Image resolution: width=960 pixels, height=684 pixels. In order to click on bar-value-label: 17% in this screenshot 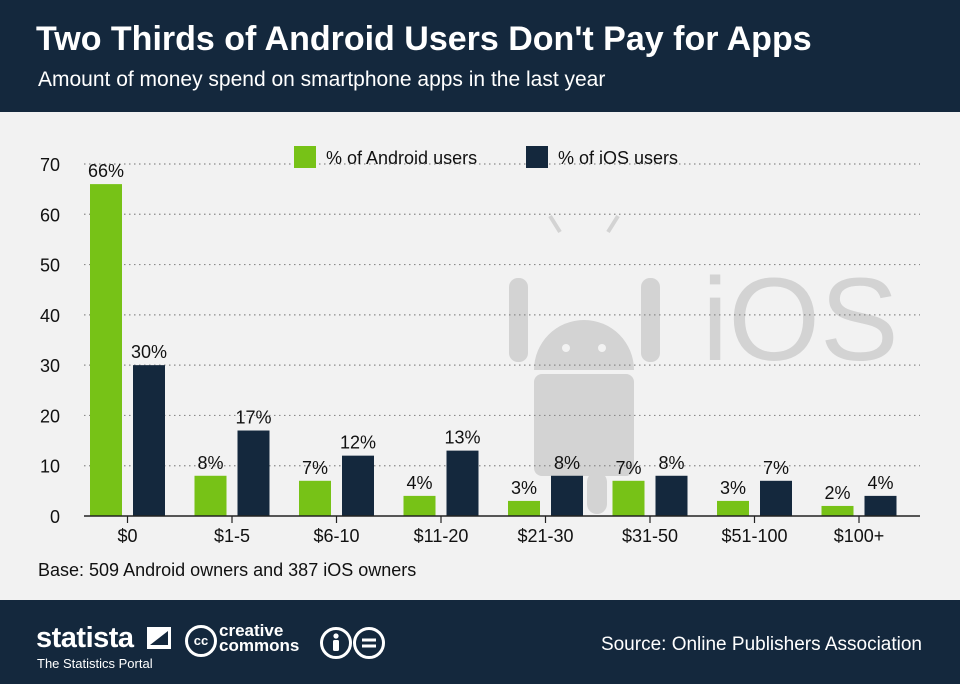, I will do `click(253, 418)`.